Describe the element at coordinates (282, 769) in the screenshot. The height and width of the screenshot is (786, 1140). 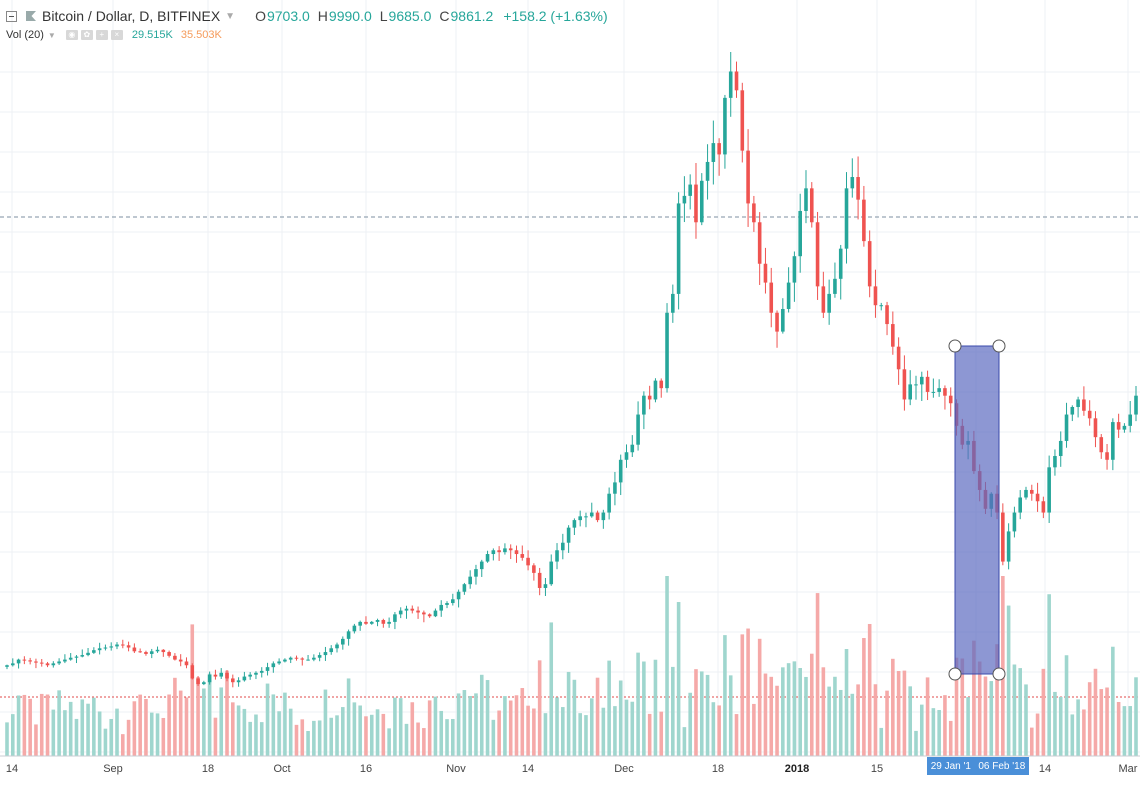
I see `x-tick-label: Oct` at that location.